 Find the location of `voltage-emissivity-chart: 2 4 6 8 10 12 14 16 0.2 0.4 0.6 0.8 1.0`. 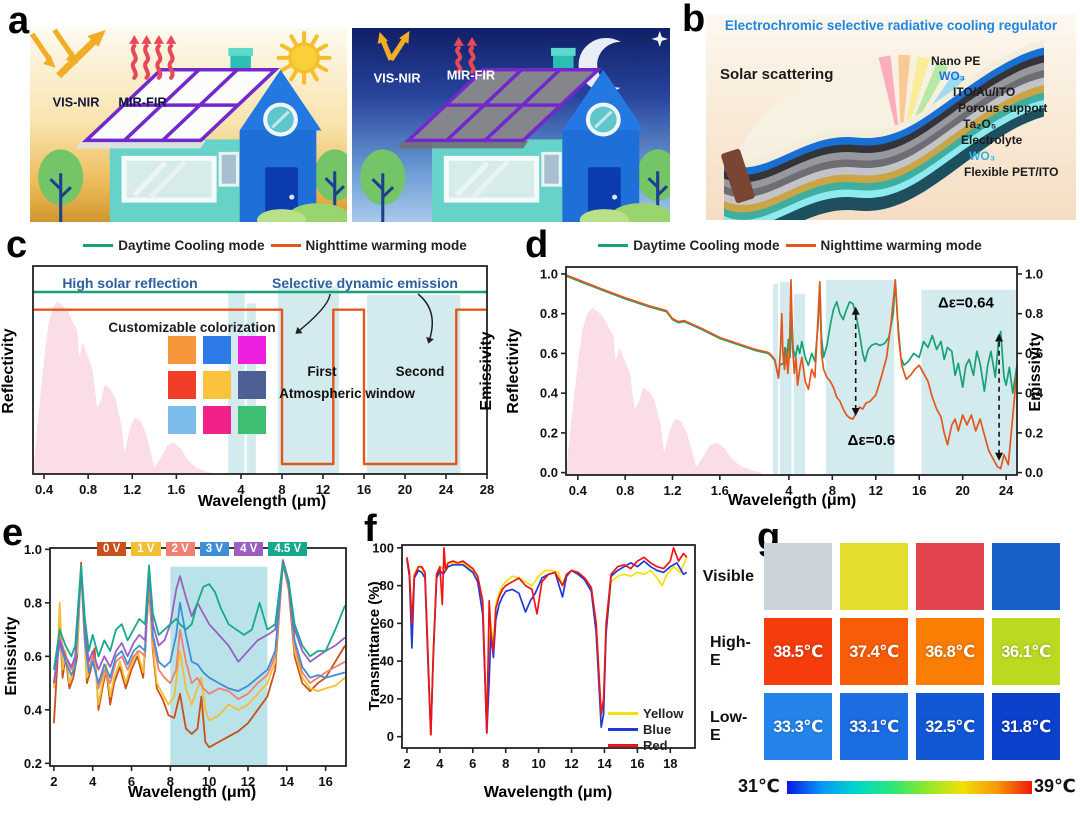

voltage-emissivity-chart: 2 4 6 8 10 12 14 16 0.2 0.4 0.6 0.8 1.0 is located at coordinates (185, 665).